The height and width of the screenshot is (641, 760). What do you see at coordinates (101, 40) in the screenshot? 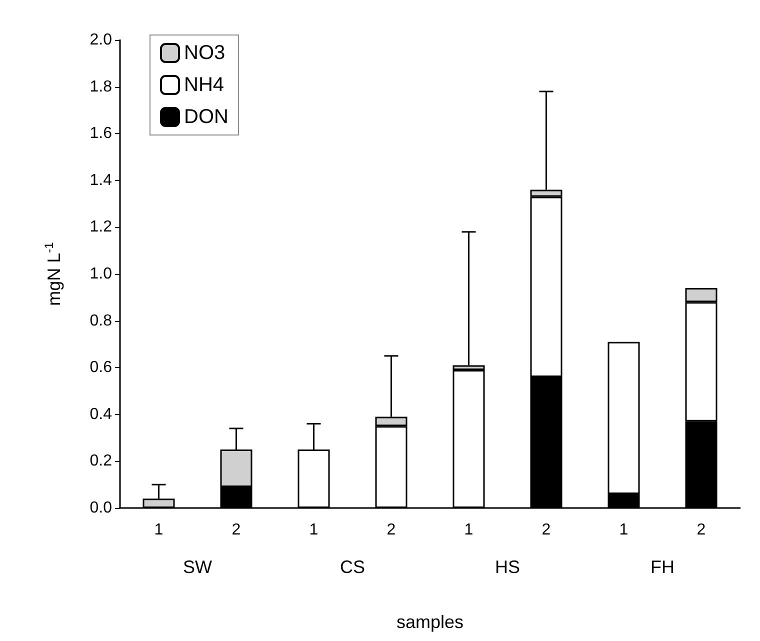
I see `y-tick-label: 2.0` at bounding box center [101, 40].